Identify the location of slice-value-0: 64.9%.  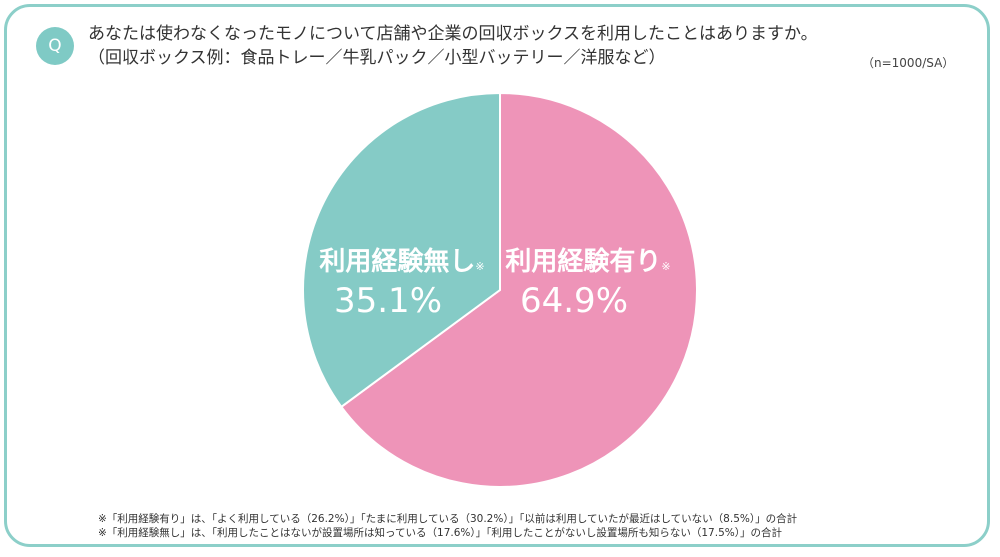
(574, 301).